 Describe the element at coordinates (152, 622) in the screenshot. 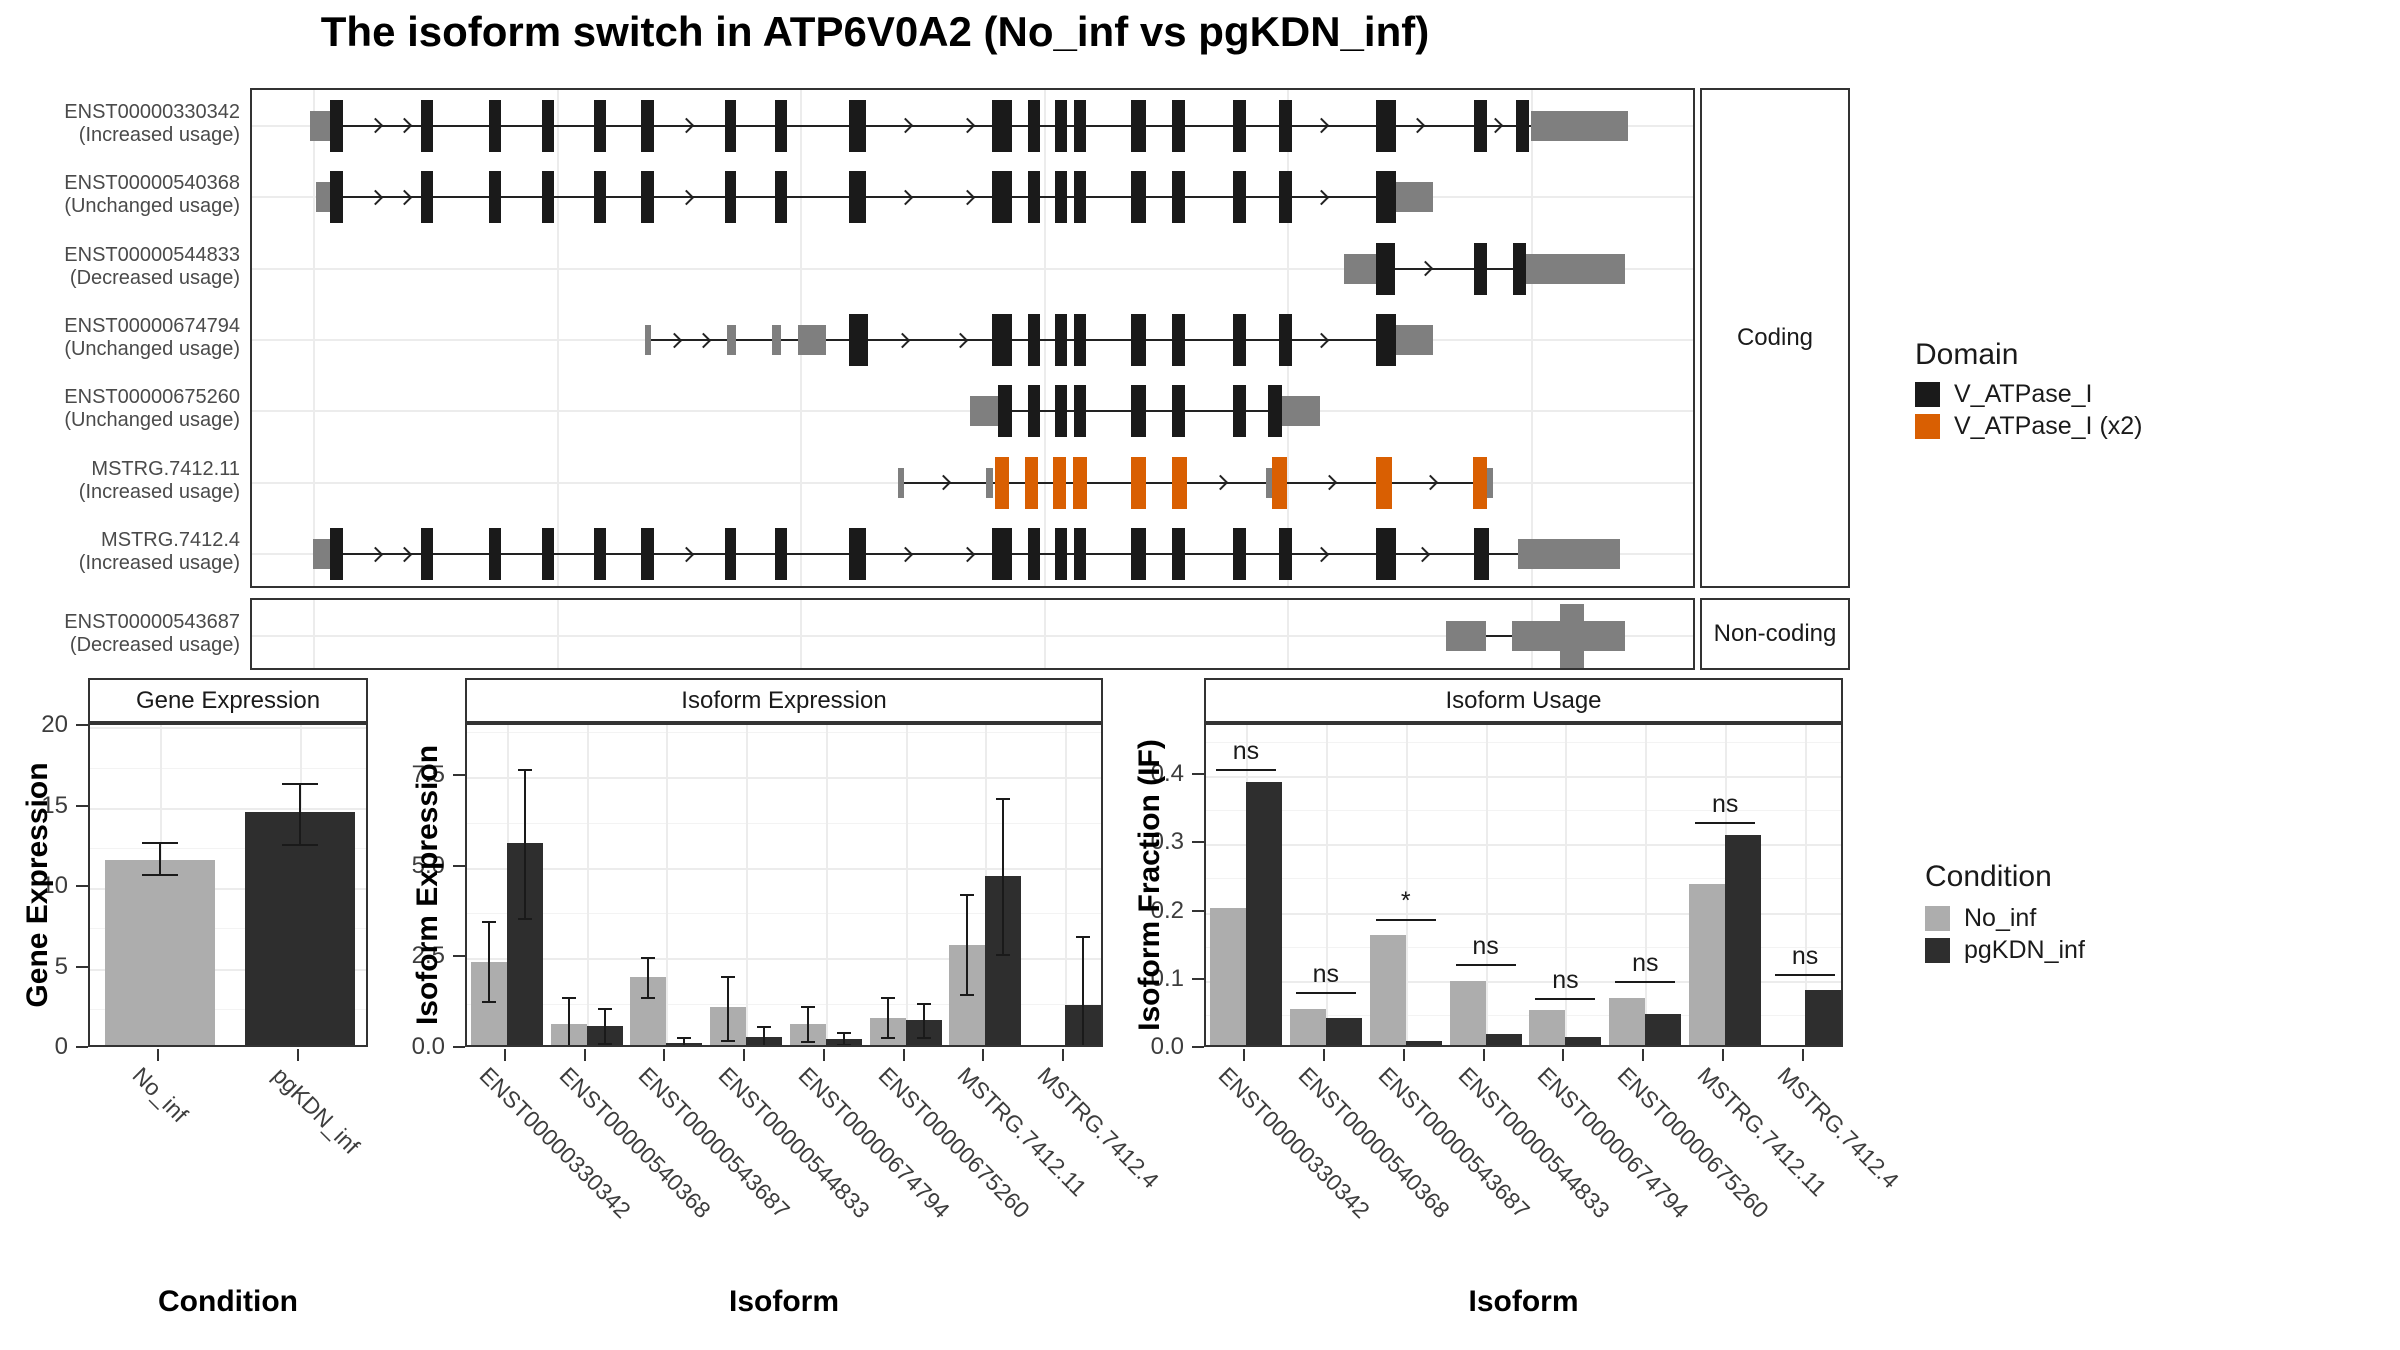

I see `transcript-id: ENST00000543687` at that location.